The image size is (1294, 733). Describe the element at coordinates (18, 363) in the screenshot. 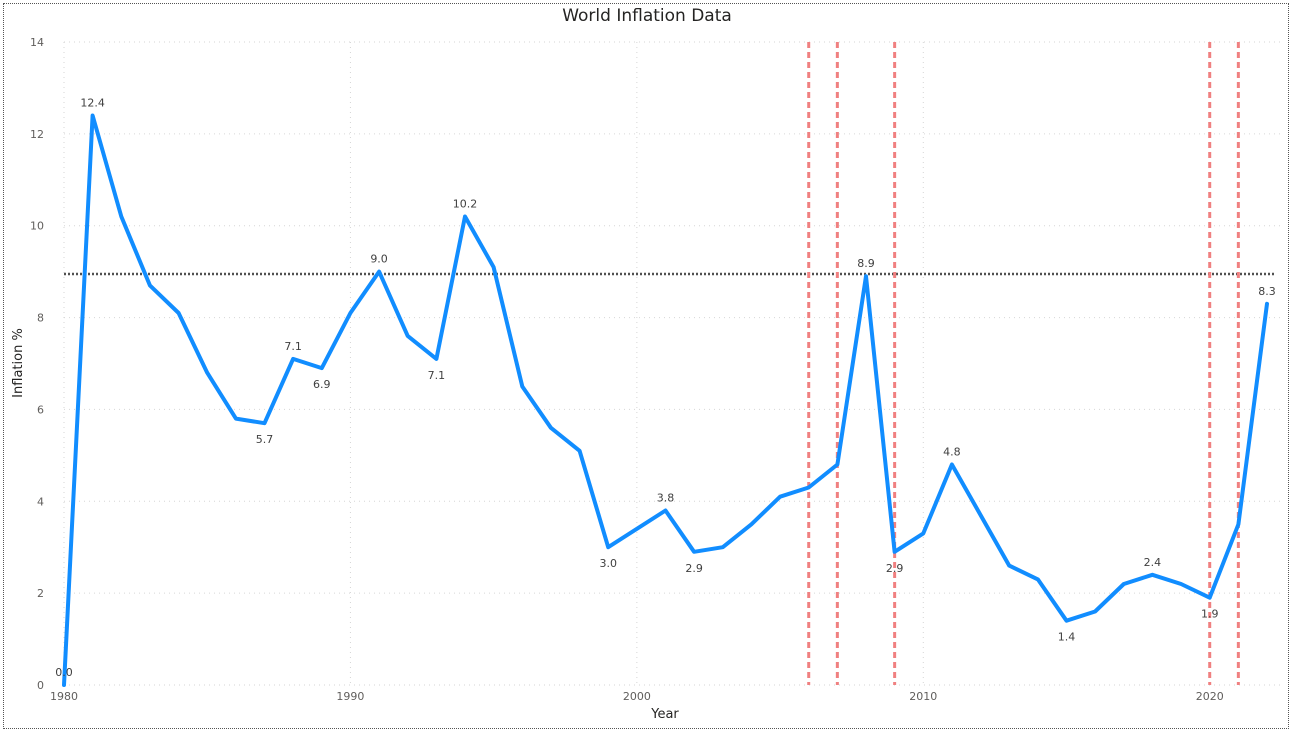

I see `y-axis-title: Inflation %` at that location.